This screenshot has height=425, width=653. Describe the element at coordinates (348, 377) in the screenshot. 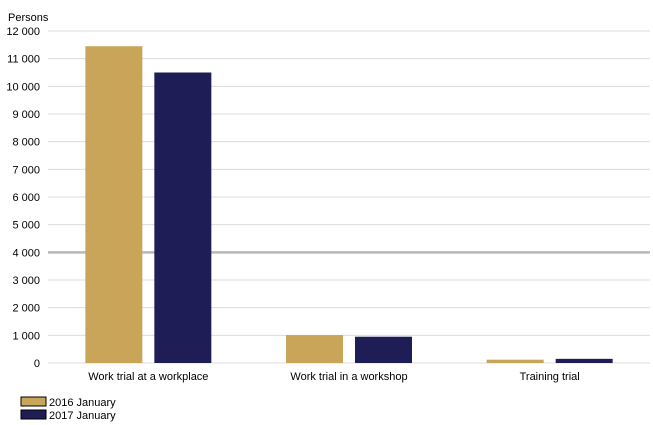

I see `x-category-label: Work trial in a workshop` at that location.